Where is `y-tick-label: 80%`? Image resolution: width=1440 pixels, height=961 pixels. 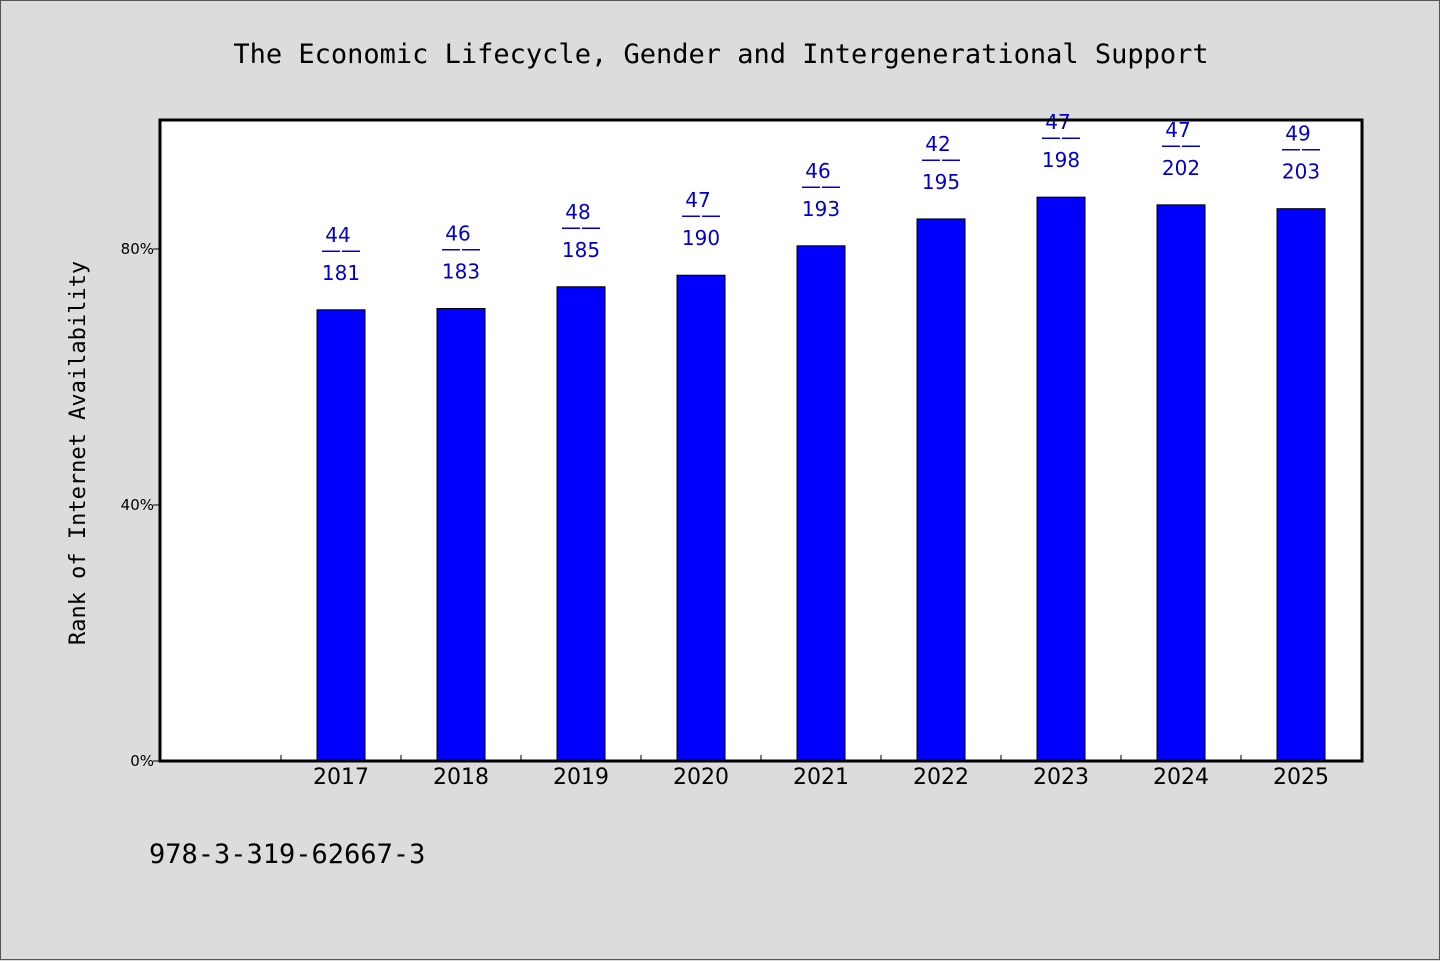
y-tick-label: 80% is located at coordinates (137, 249).